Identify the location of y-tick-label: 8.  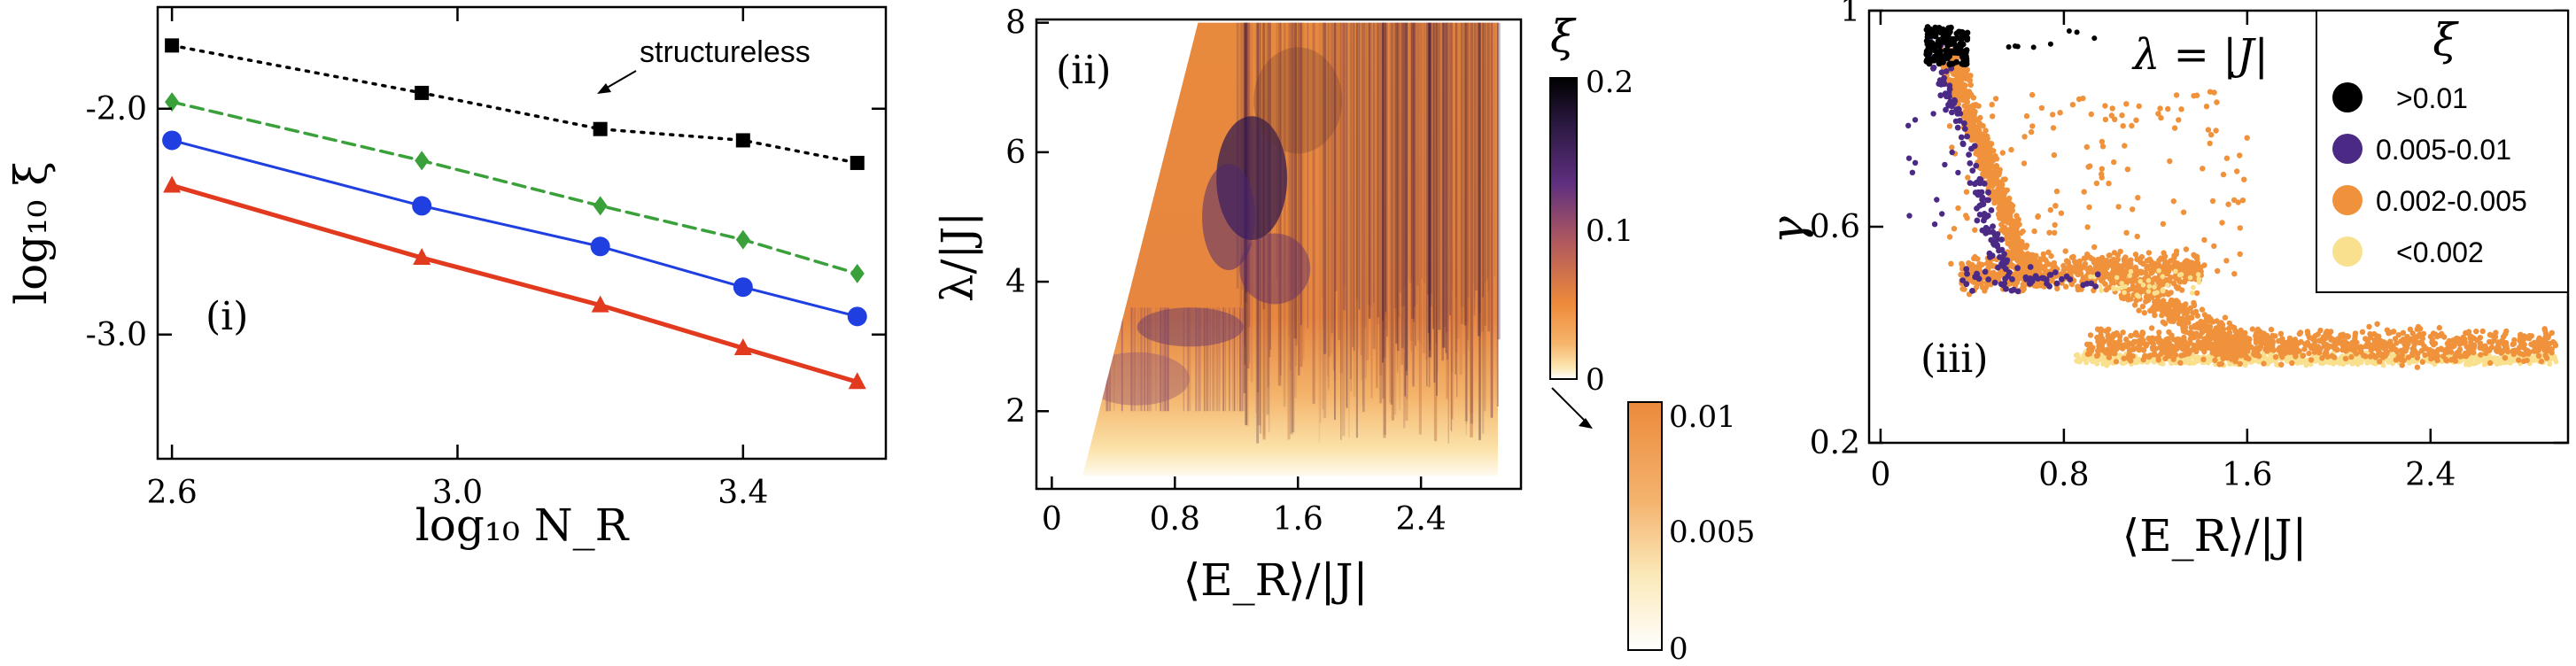
(1015, 23).